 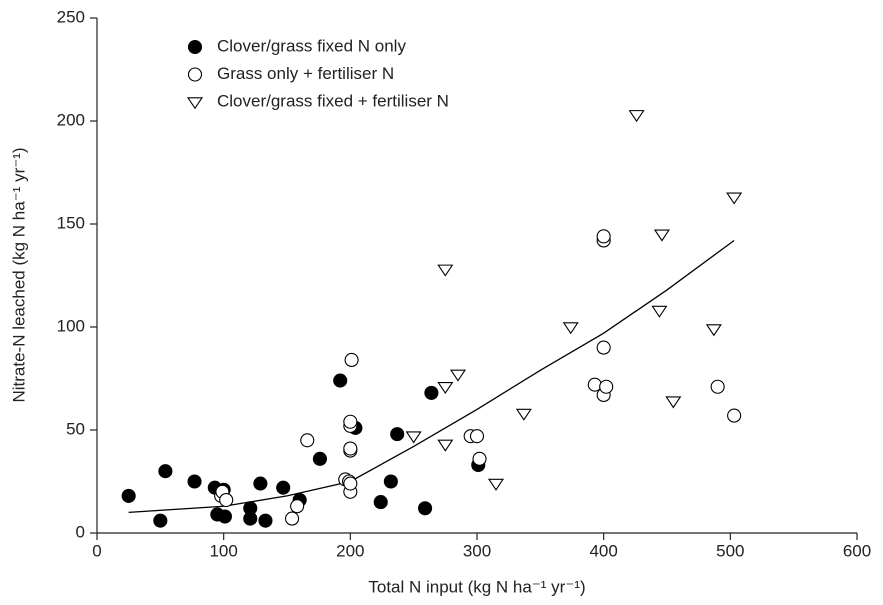 I want to click on legend-label: Grass only + fertiliser N, so click(x=305, y=73).